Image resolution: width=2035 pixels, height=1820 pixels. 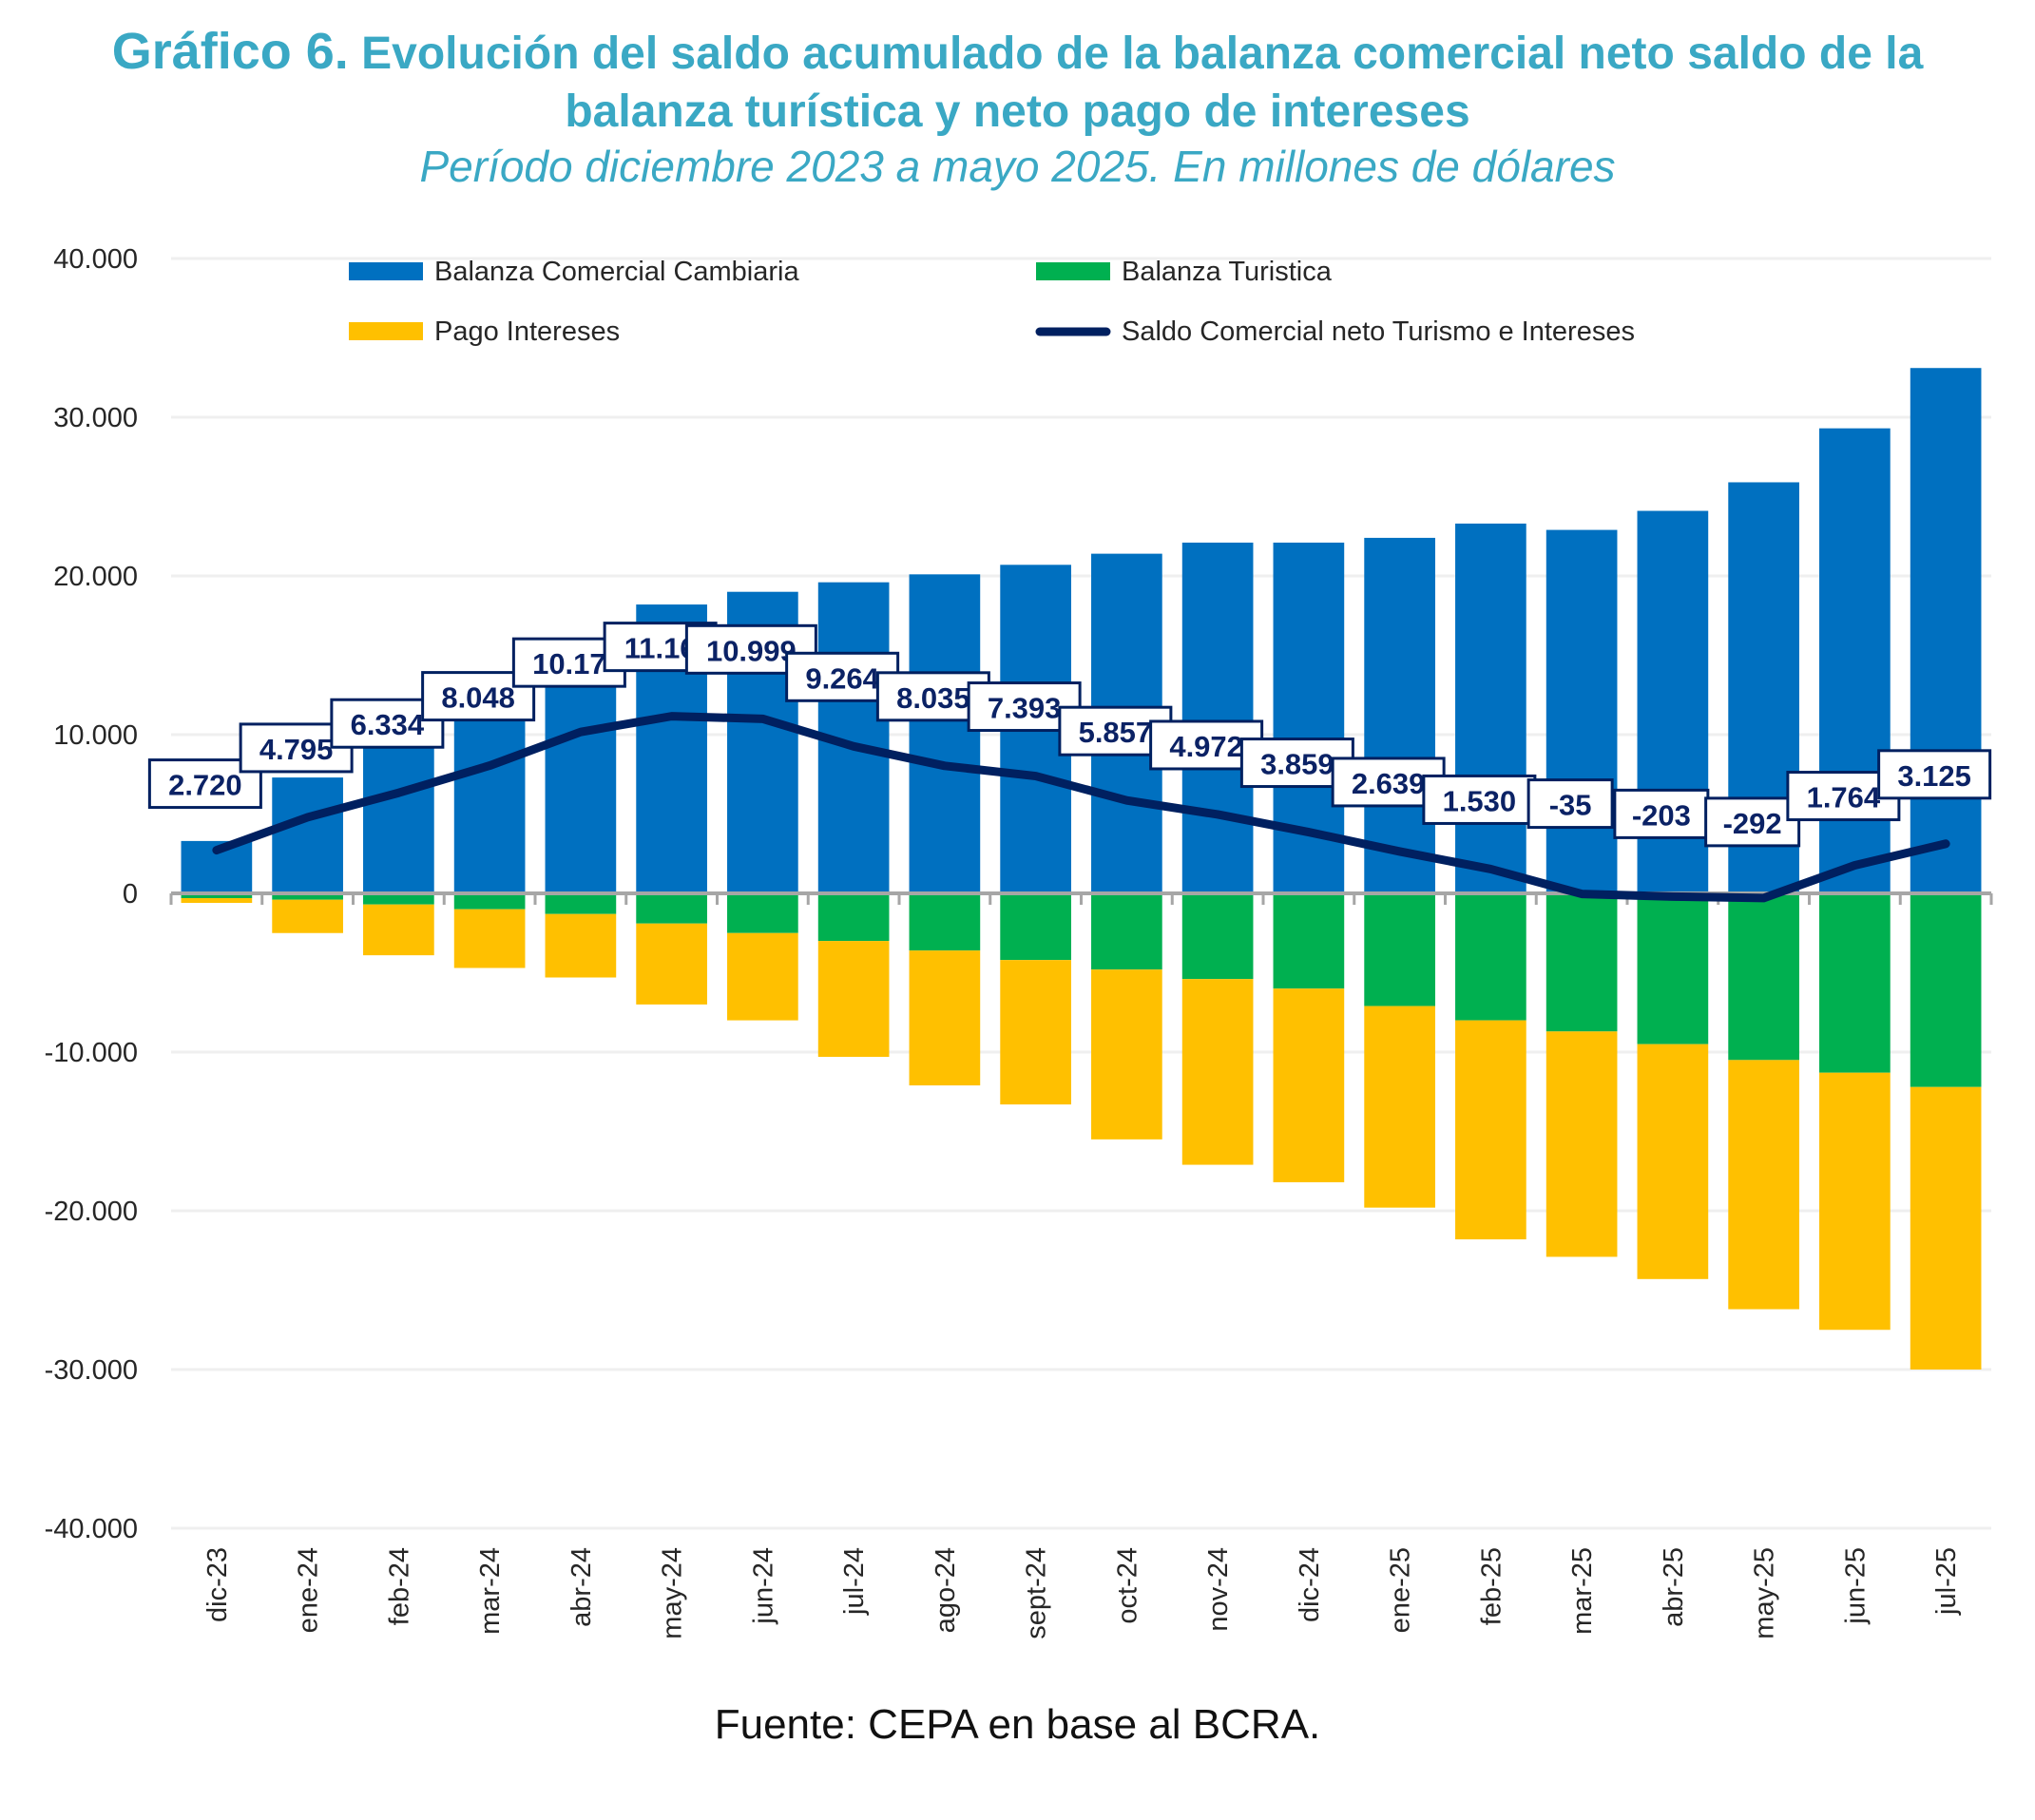 What do you see at coordinates (763, 1586) in the screenshot?
I see `x-tick-label: jun-24` at bounding box center [763, 1586].